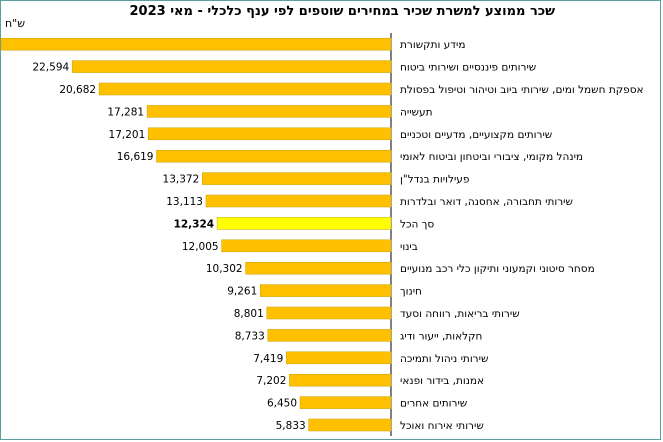 Image resolution: width=663 pixels, height=442 pixels. I want to click on value-label: 16,619, so click(135, 157).